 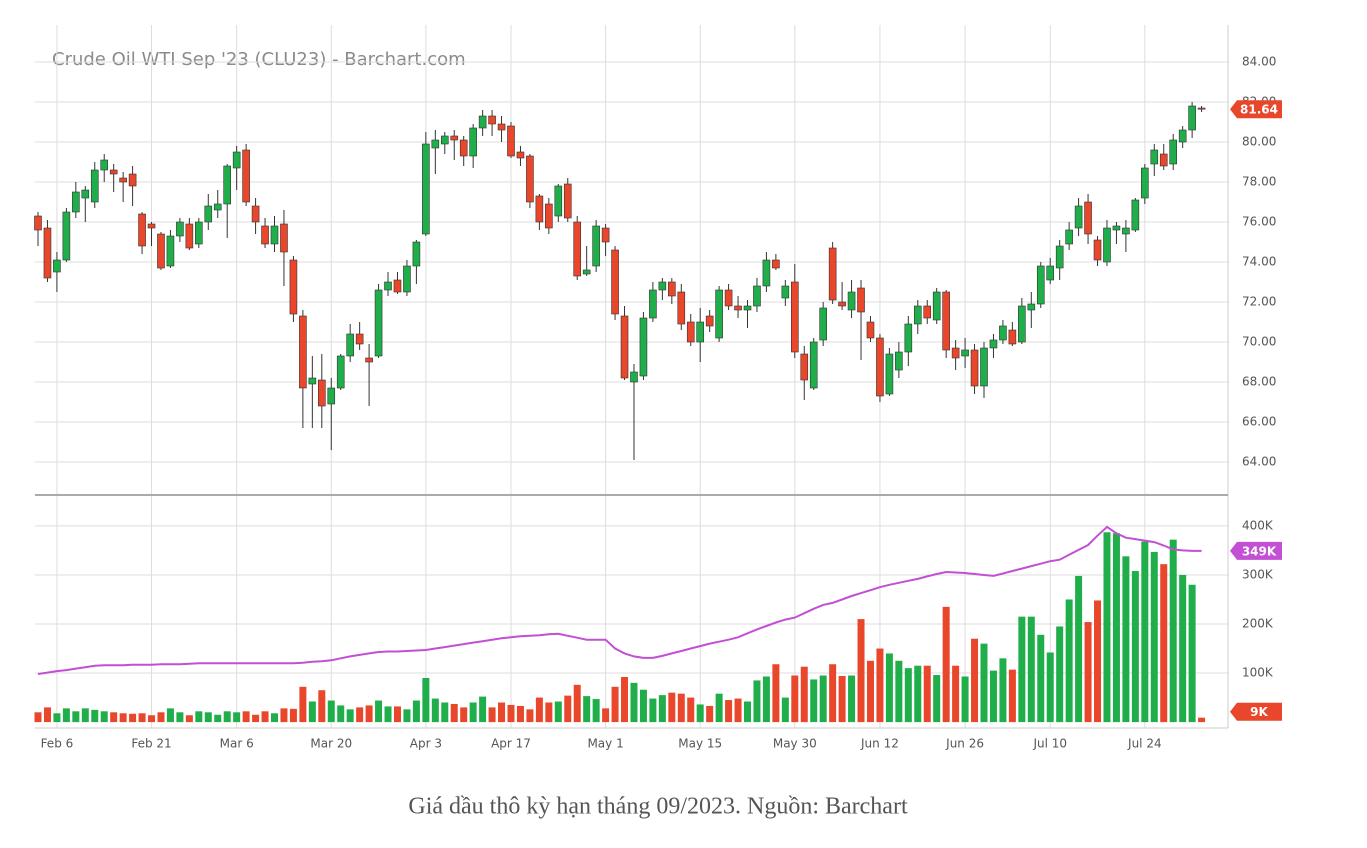 I want to click on x-tick-label: May 1, so click(x=605, y=744).